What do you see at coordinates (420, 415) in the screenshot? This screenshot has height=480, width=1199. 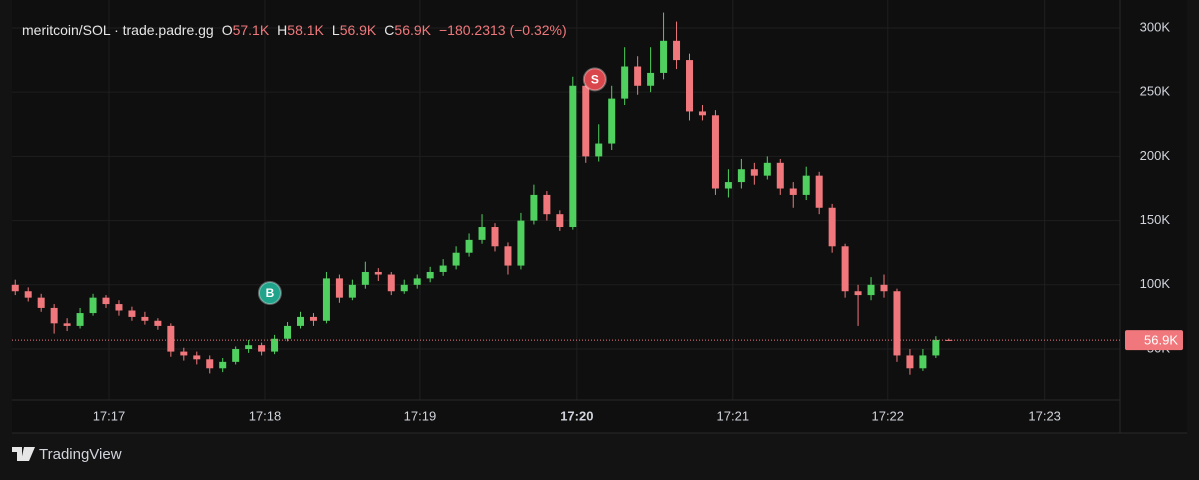 I see `x-tick-label: 17:19` at bounding box center [420, 415].